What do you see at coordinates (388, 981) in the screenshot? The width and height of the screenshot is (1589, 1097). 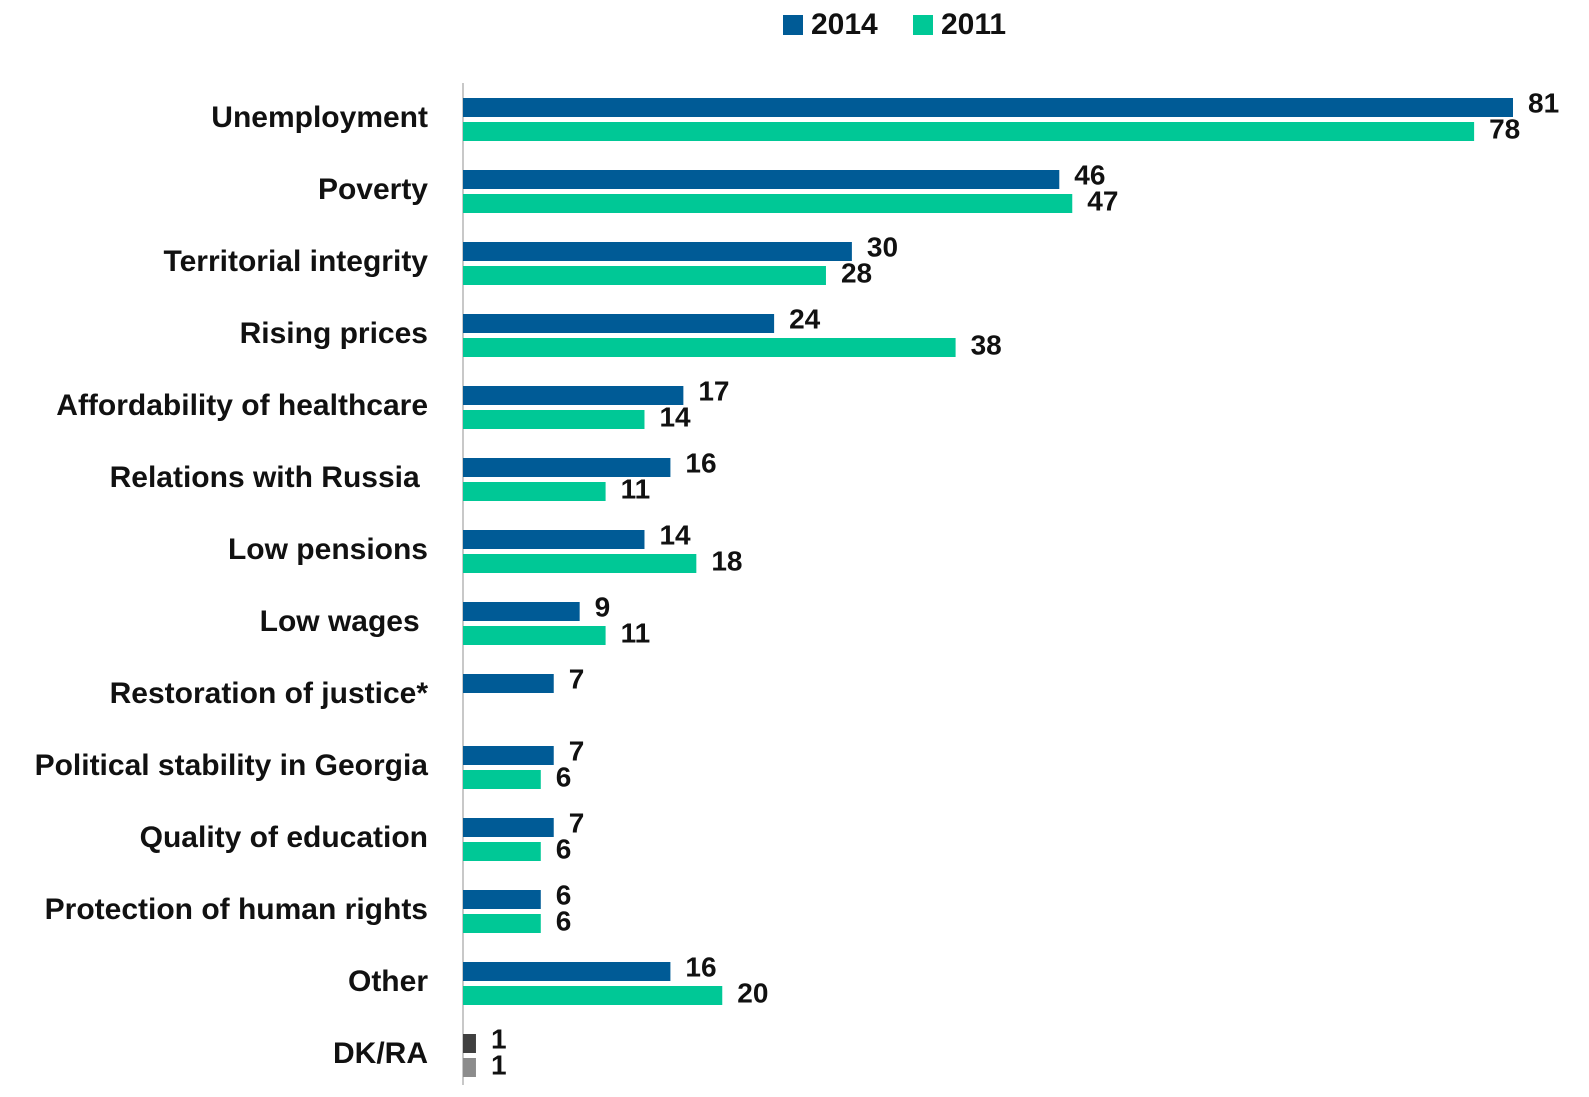 I see `category-label: Other` at bounding box center [388, 981].